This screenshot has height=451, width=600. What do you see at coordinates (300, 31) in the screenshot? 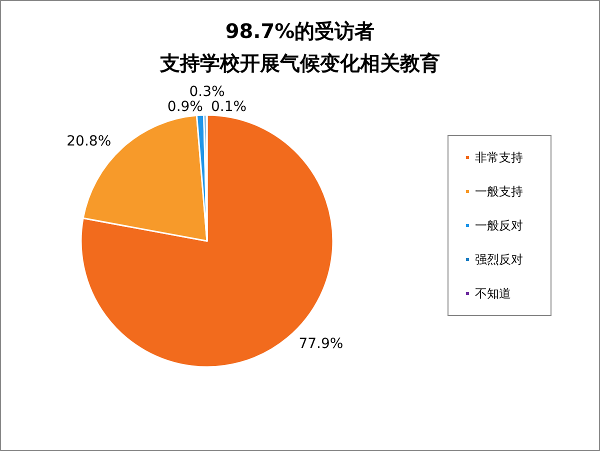
I see `chart-title: 98.7%的受访者` at bounding box center [300, 31].